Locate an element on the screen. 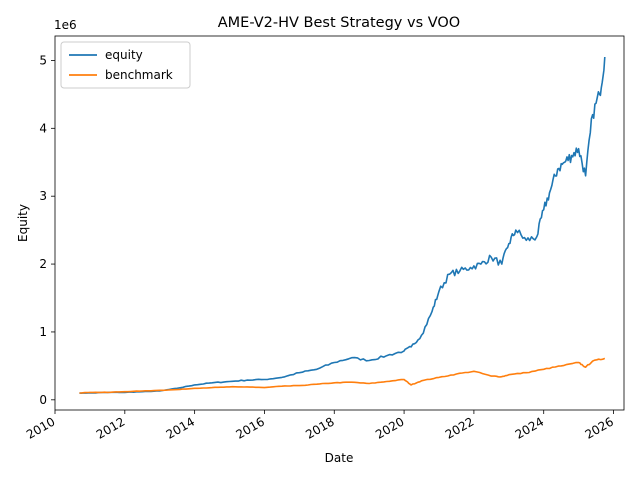 The height and width of the screenshot is (480, 640). chart-title: AME-V2-HV Best Strategy vs VOO is located at coordinates (339, 23).